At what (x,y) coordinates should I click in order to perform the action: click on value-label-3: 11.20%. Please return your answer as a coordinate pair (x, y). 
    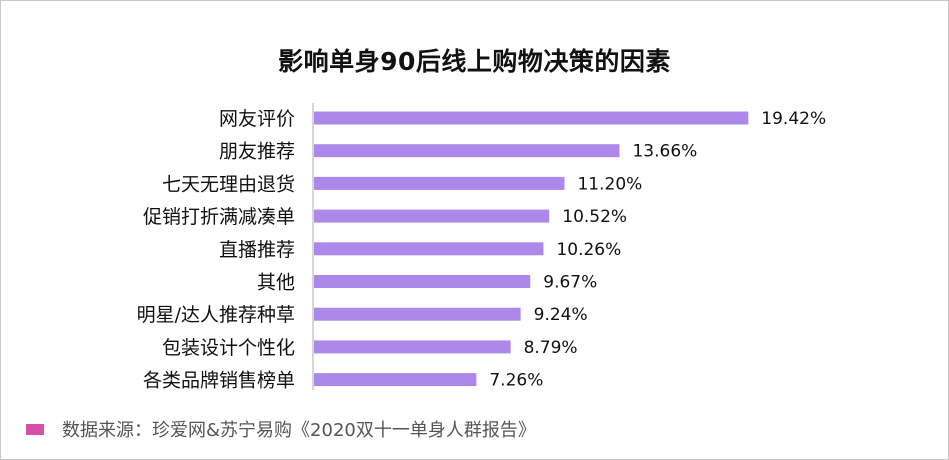
    Looking at the image, I should click on (609, 184).